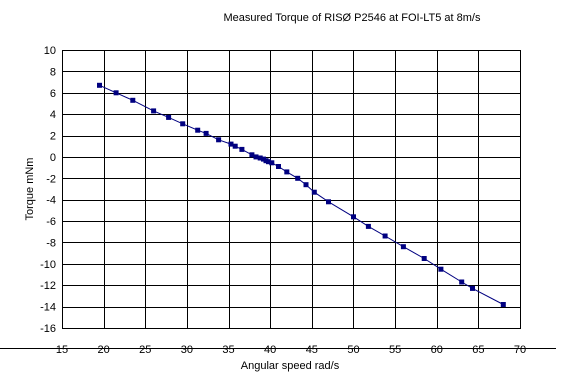 Image resolution: width=564 pixels, height=374 pixels. Describe the element at coordinates (187, 350) in the screenshot. I see `x-tick-label-3: 30` at that location.